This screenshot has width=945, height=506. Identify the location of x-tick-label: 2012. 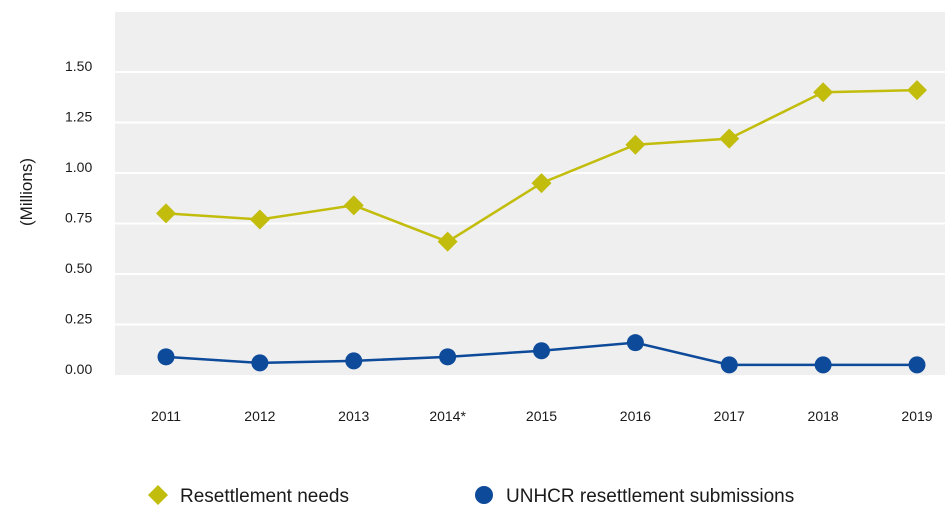
(259, 416).